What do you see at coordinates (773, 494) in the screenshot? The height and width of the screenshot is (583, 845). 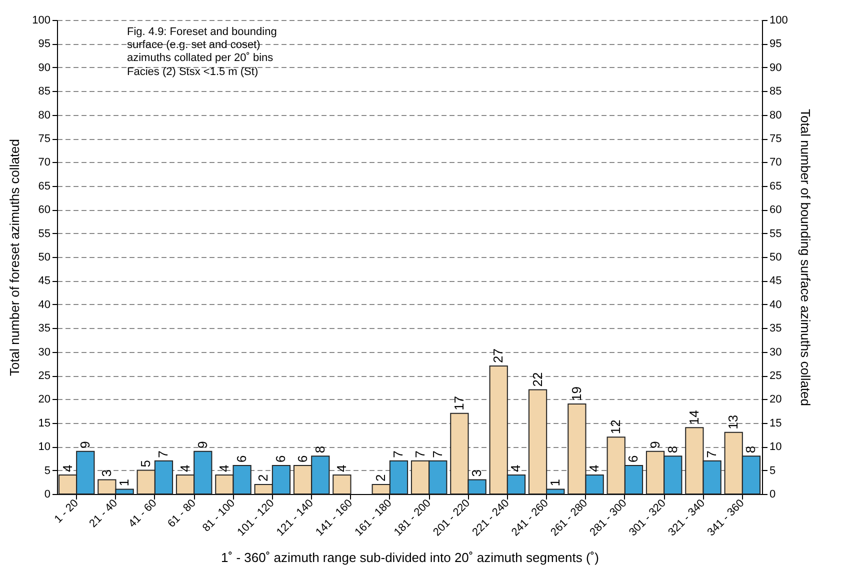 I see `y2-tick-label: 0` at bounding box center [773, 494].